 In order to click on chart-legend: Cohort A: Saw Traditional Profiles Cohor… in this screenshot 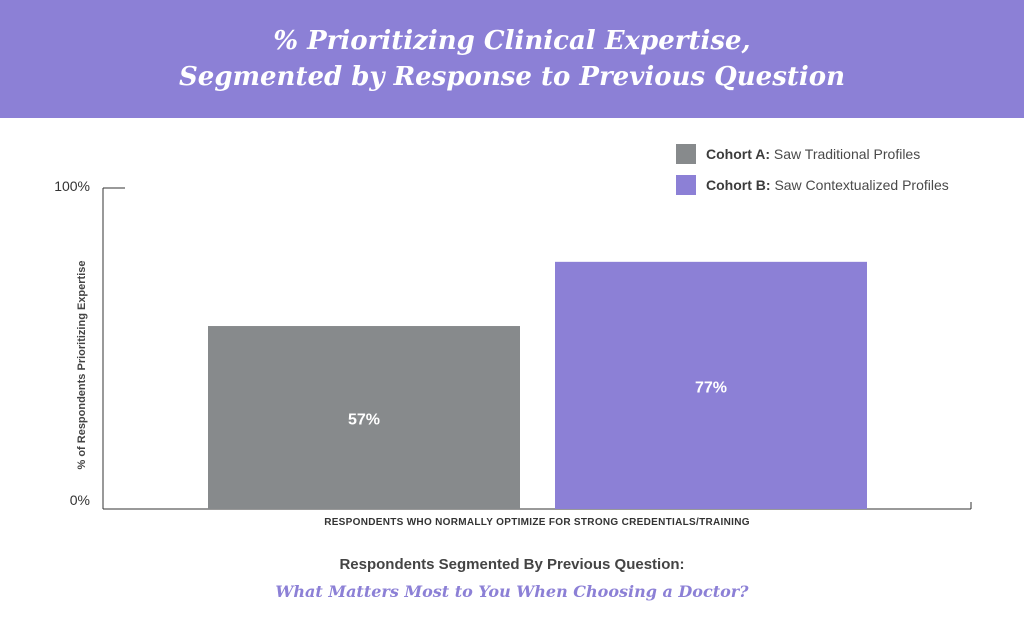, I will do `click(812, 173)`.